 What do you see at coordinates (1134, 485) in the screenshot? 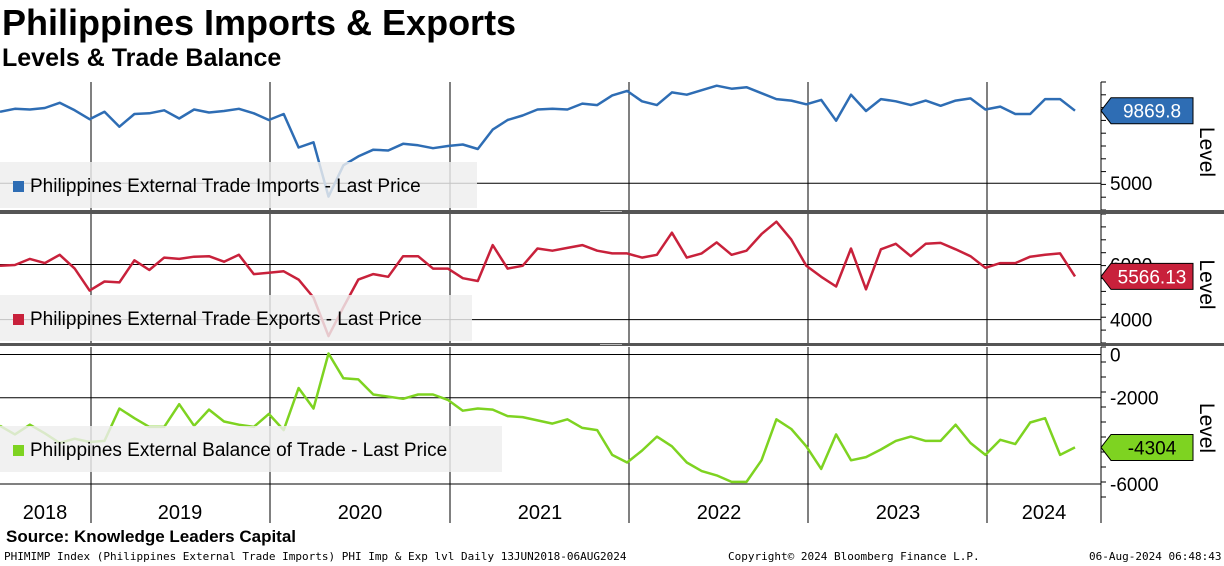
I see `tick-label-2-2: -6000` at bounding box center [1134, 485].